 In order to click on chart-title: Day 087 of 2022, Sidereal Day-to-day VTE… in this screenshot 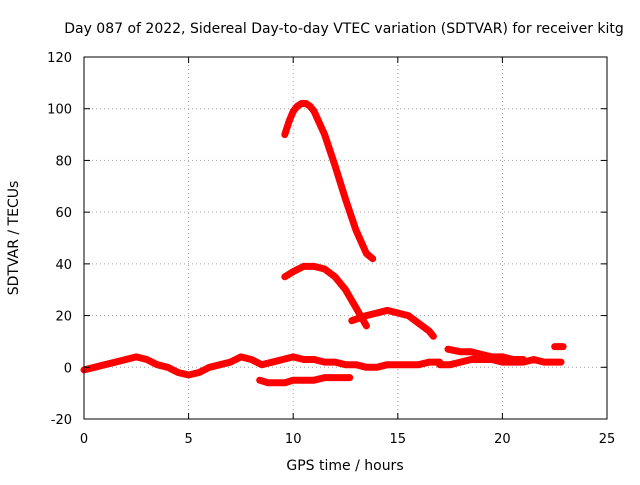, I will do `click(344, 29)`.